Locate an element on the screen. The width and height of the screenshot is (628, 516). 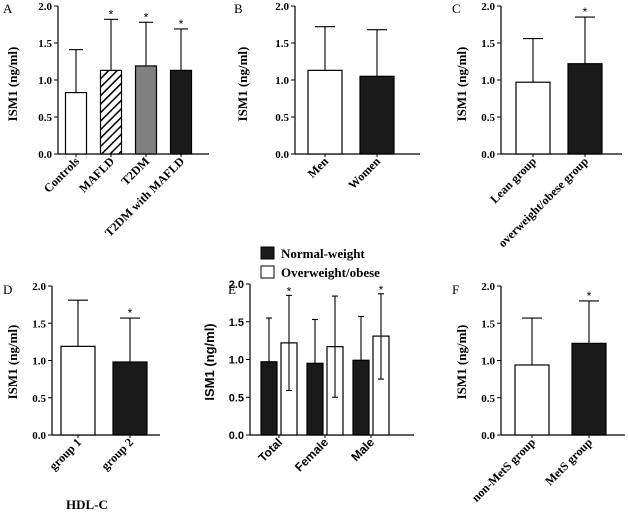
panel-letter: B is located at coordinates (238, 8).